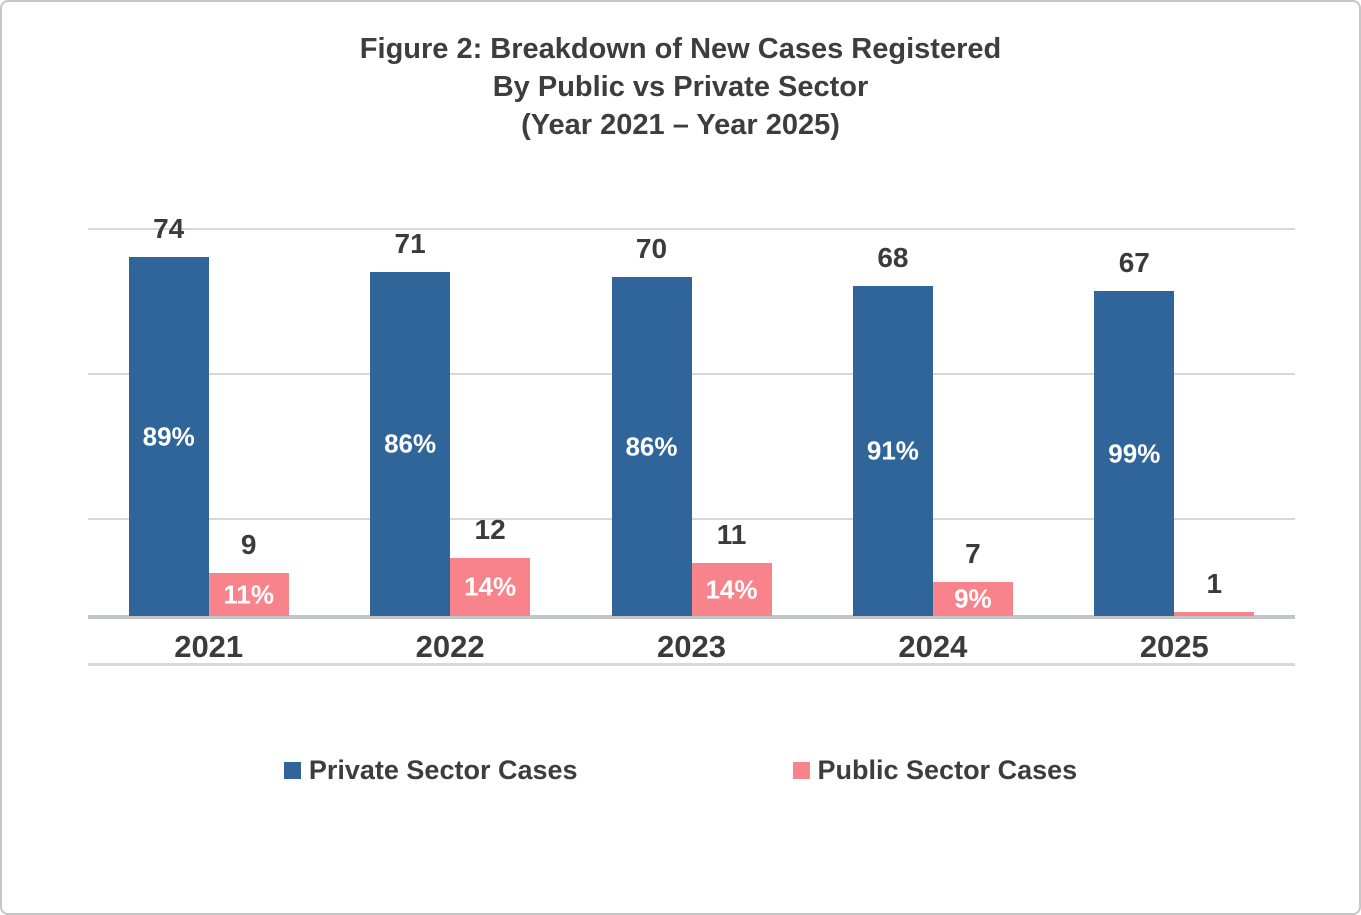 The height and width of the screenshot is (915, 1361). What do you see at coordinates (680, 770) in the screenshot?
I see `chart-legend: Private Sector Cases Public Sector Cases` at bounding box center [680, 770].